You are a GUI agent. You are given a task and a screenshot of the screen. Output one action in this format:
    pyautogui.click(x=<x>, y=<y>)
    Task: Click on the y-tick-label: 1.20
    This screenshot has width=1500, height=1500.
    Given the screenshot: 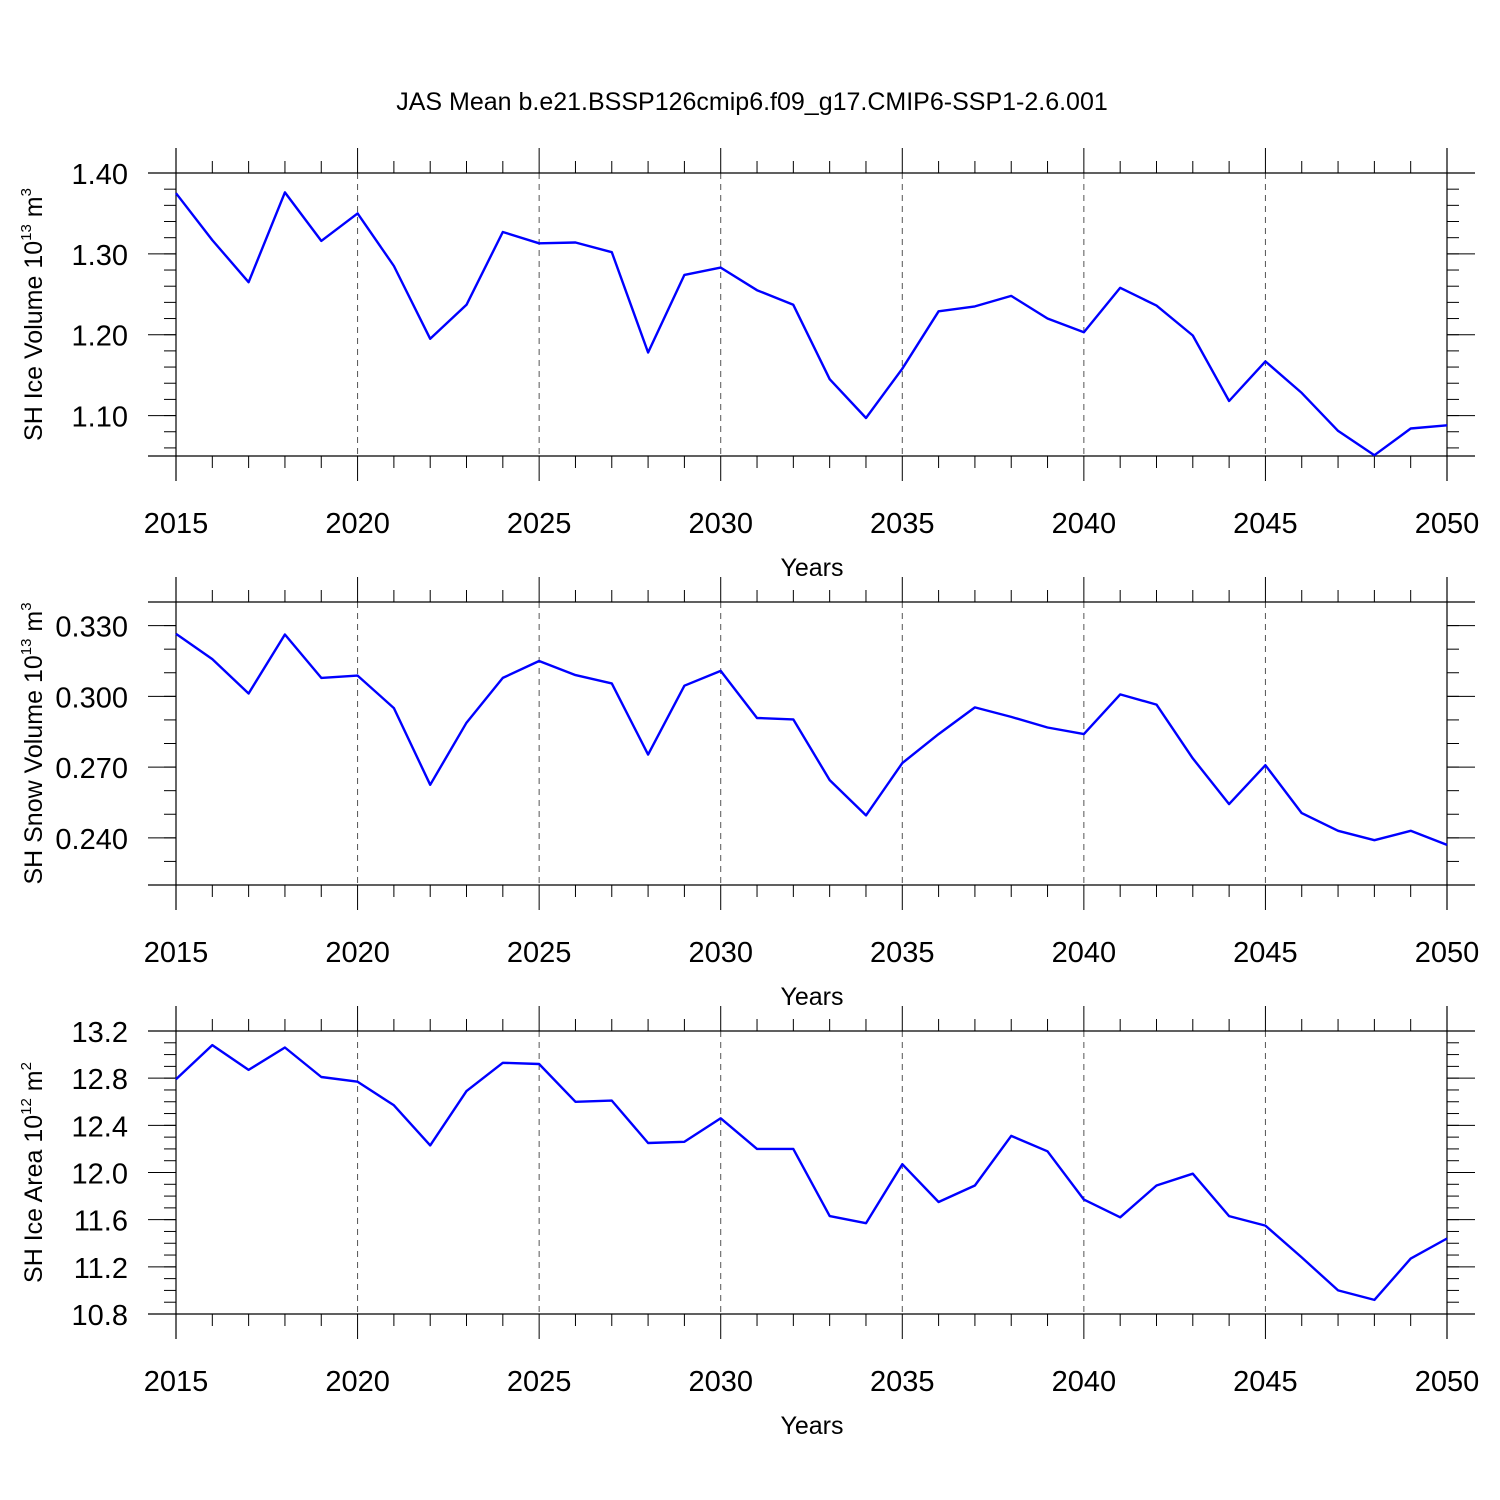 What is the action you would take?
    pyautogui.click(x=100, y=337)
    